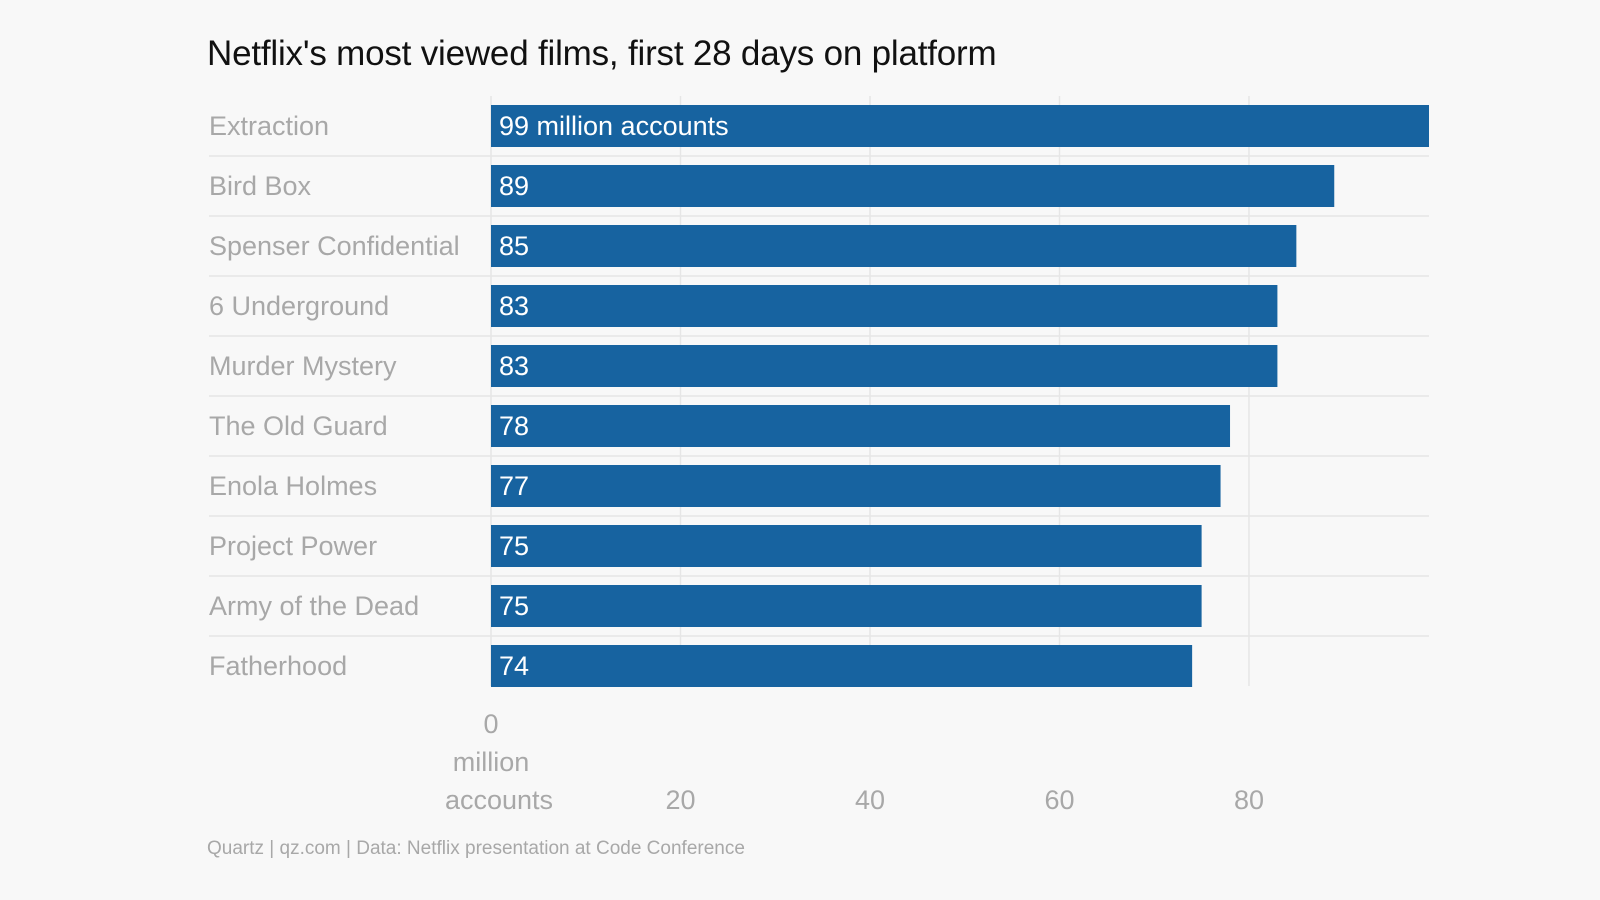 The image size is (1600, 900). Describe the element at coordinates (299, 306) in the screenshot. I see `category-label: 6 Underground` at that location.